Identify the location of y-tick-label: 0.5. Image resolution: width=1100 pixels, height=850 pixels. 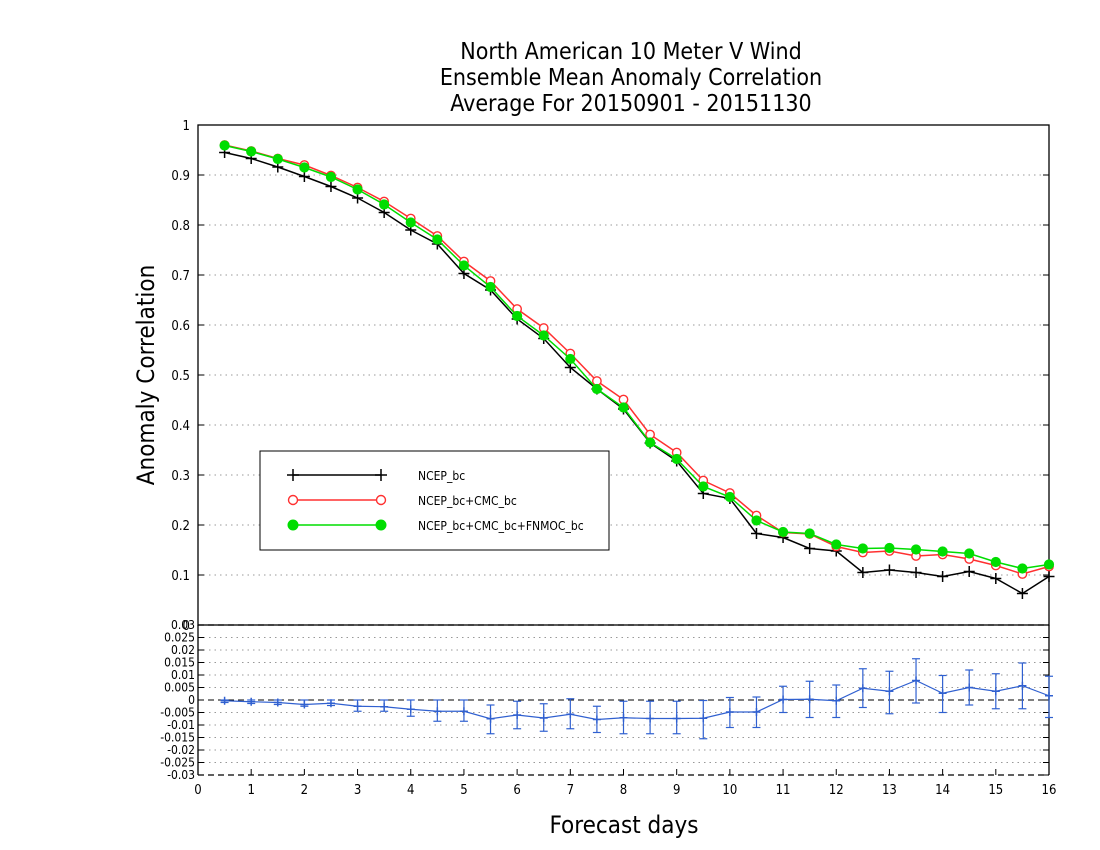
(180, 376).